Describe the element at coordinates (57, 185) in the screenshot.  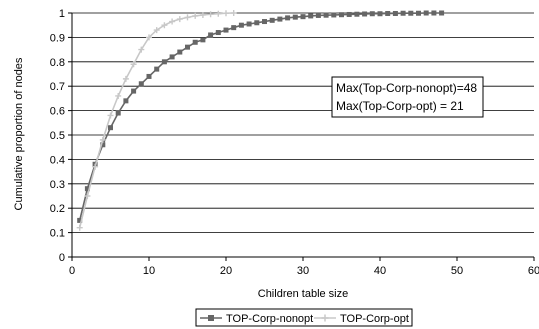
I see `y-tick-label: 0.3` at that location.